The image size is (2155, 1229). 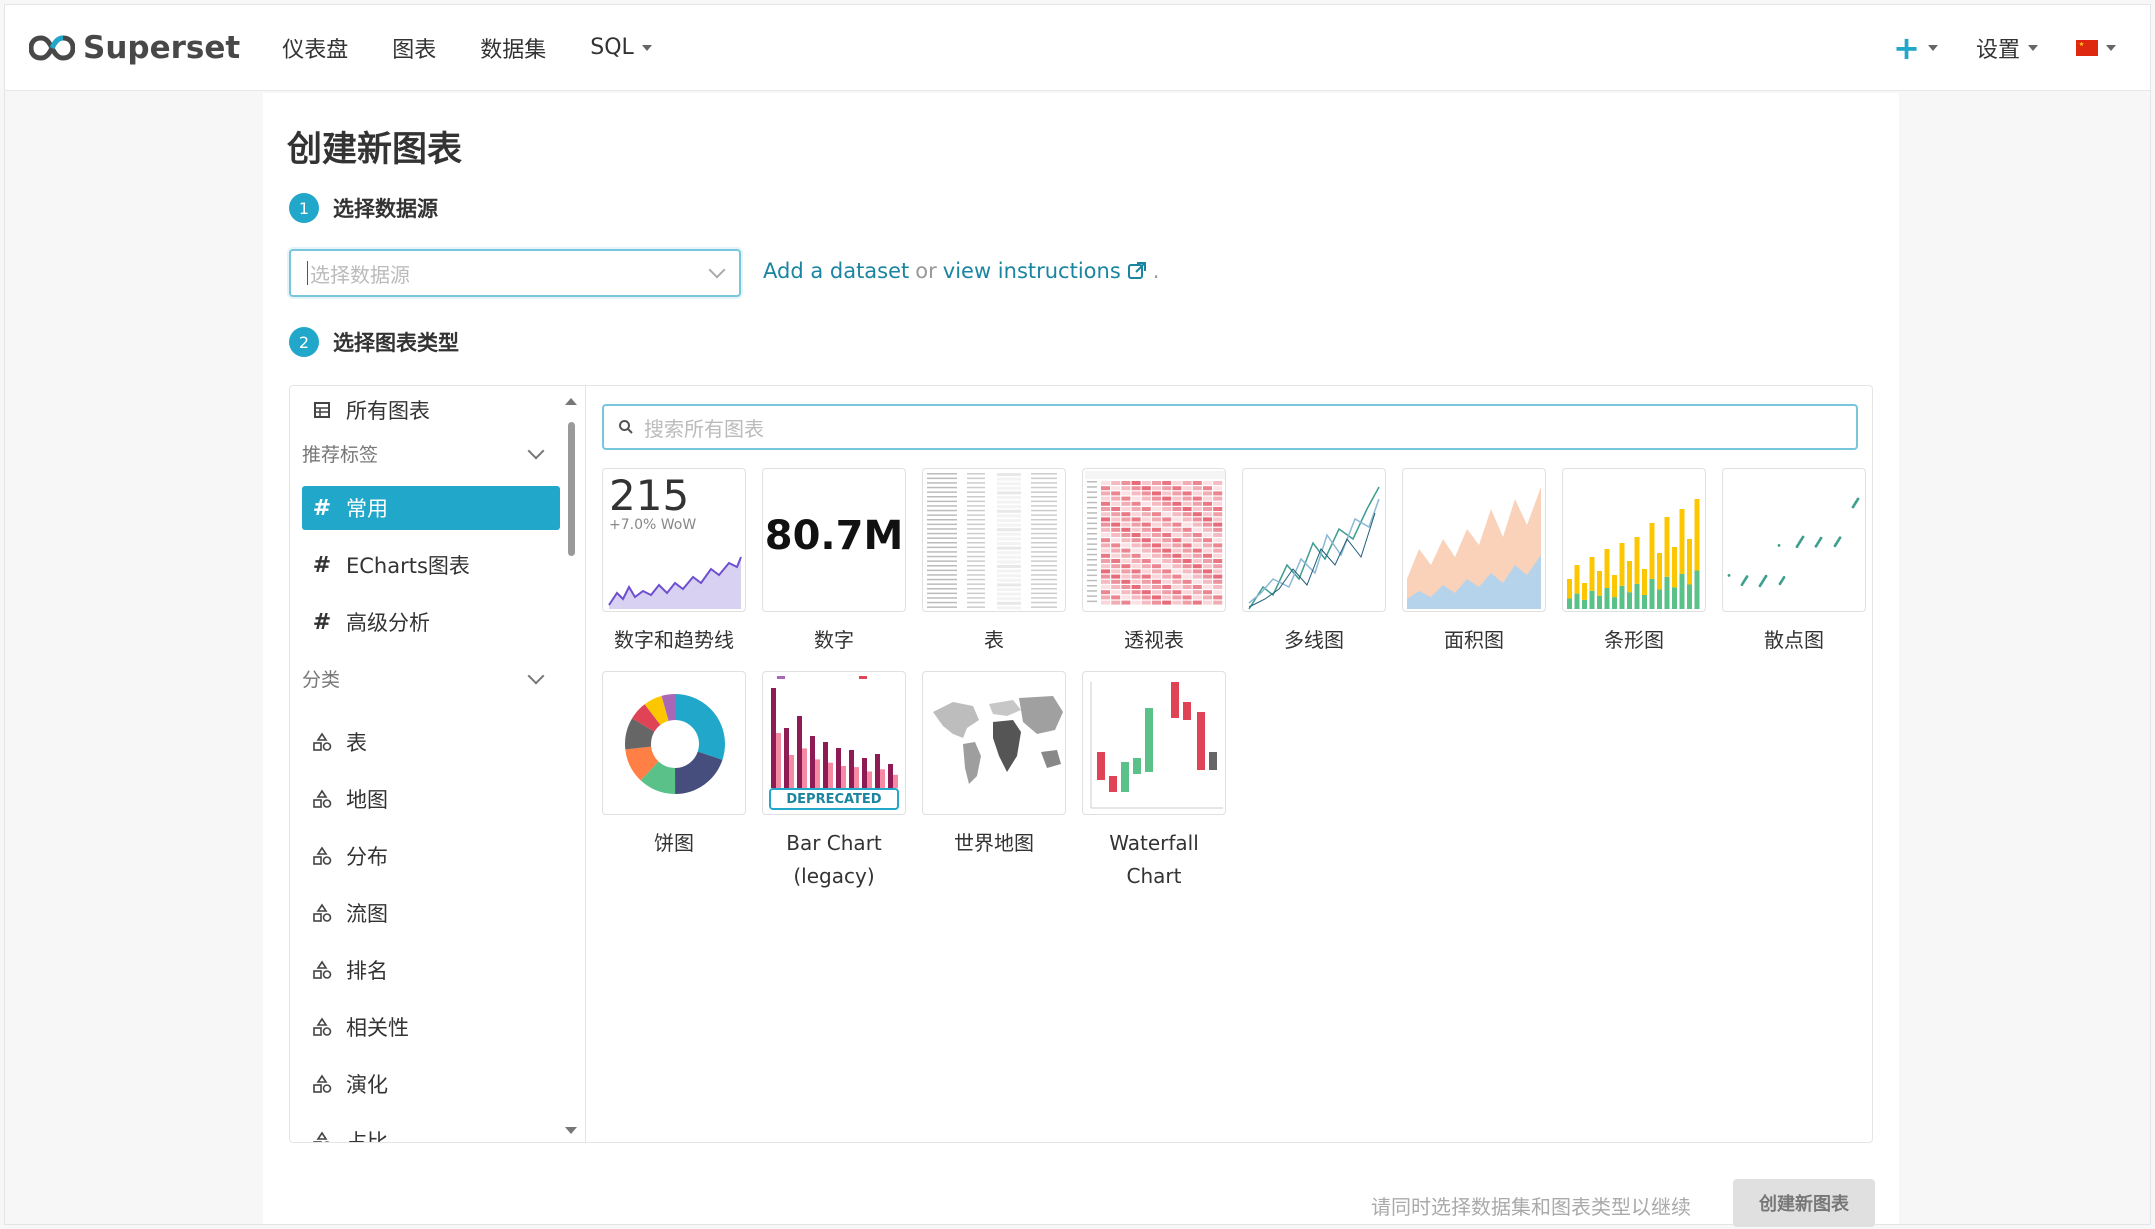 I want to click on sidebar-item-label: 分布, so click(x=367, y=857).